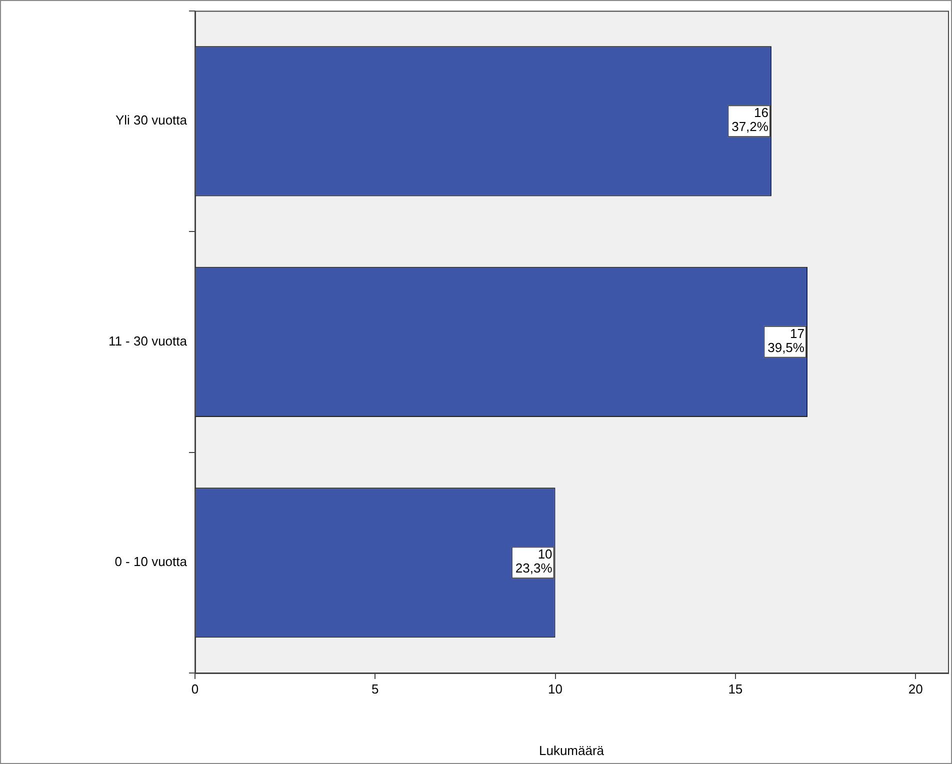  Describe the element at coordinates (571, 750) in the screenshot. I see `x-axis-title: Lukumäärä` at that location.